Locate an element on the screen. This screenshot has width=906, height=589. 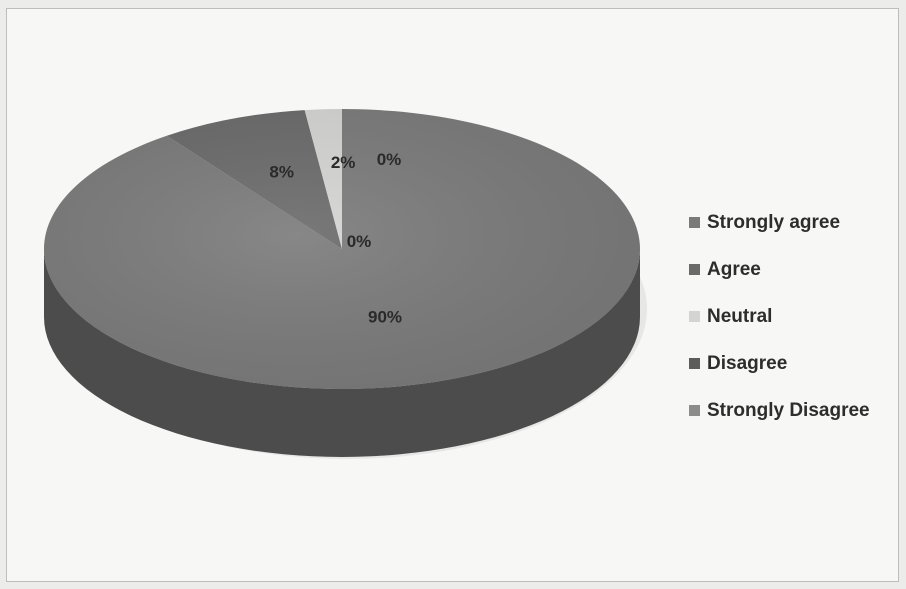
legend-swatch-strongly-agree is located at coordinates (694, 222).